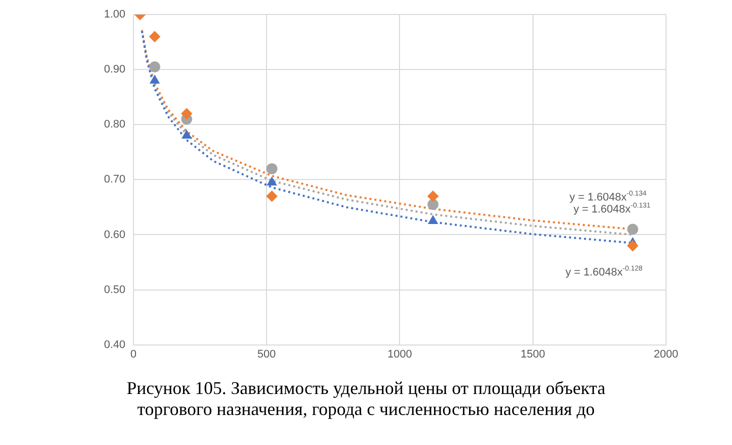 This screenshot has height=445, width=732. What do you see at coordinates (115, 70) in the screenshot?
I see `y-tick-label: 0.90` at bounding box center [115, 70].